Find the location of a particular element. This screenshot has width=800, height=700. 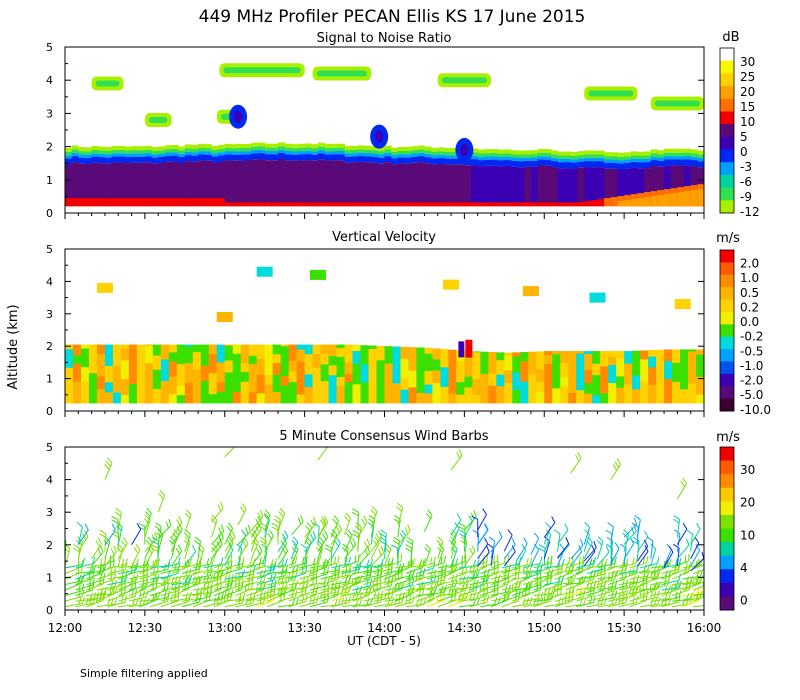

wind-x-tick-label: 15:30 is located at coordinates (624, 628).